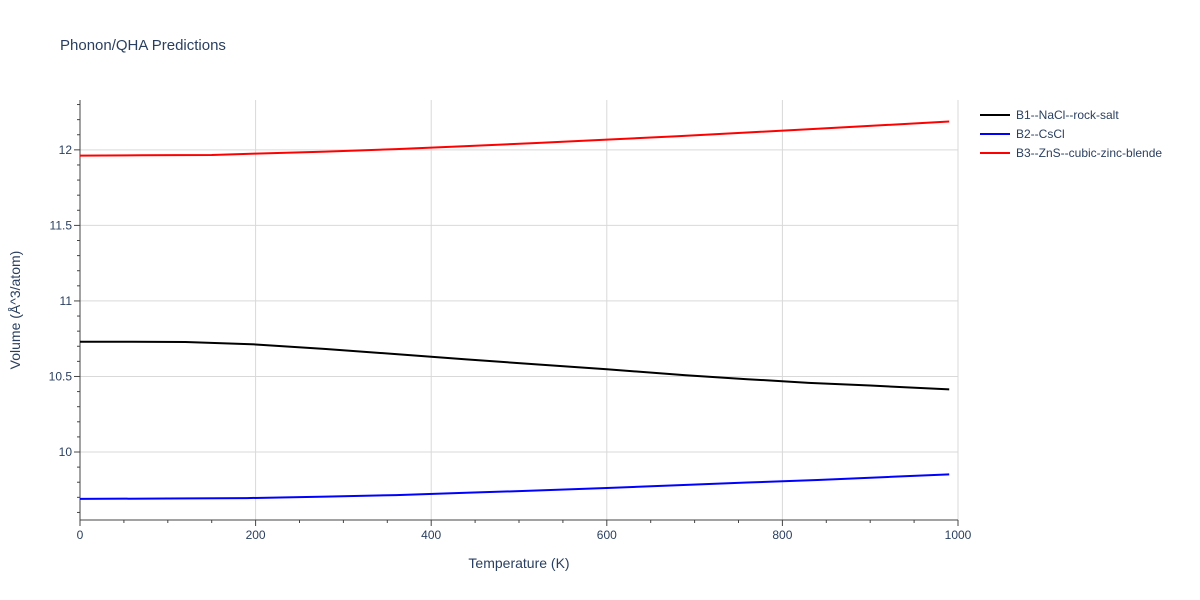 The image size is (1200, 600). I want to click on x-tick-label: 0, so click(80, 535).